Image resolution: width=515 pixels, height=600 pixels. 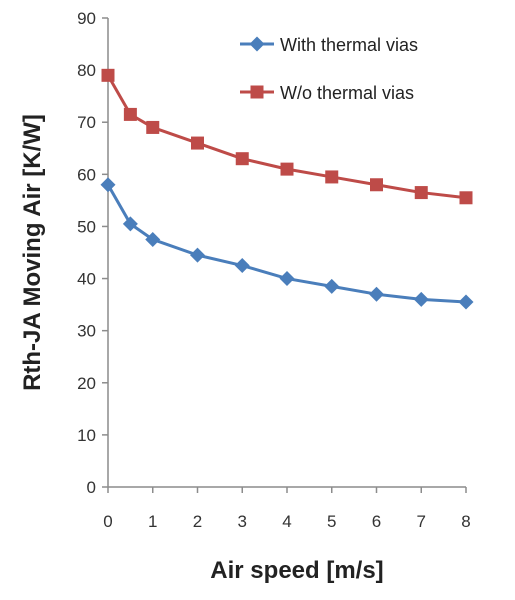 What do you see at coordinates (86, 435) in the screenshot?
I see `y-tick-label: 10` at bounding box center [86, 435].